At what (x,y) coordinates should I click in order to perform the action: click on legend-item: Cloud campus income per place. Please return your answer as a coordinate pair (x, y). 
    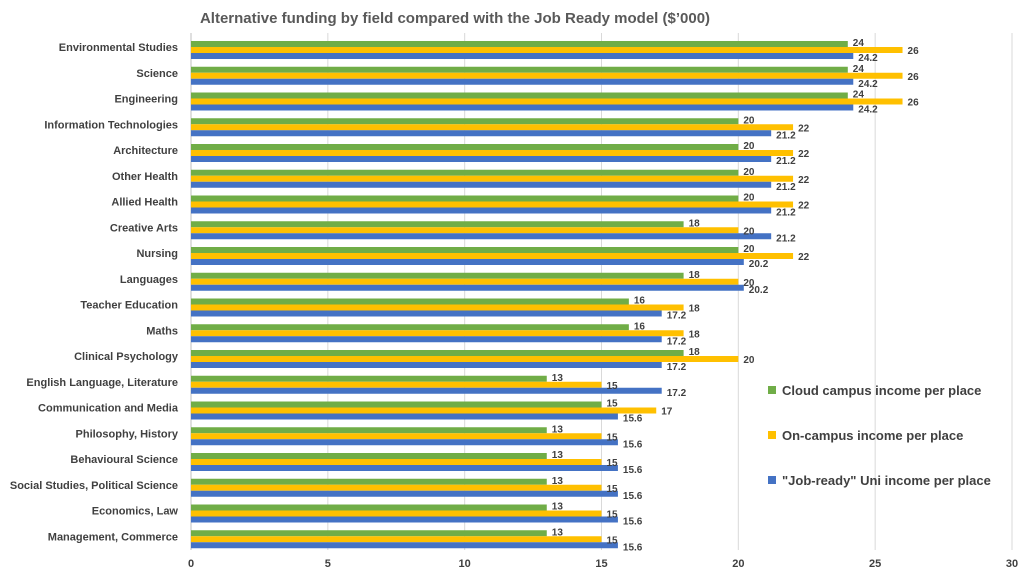
    Looking at the image, I should click on (874, 390).